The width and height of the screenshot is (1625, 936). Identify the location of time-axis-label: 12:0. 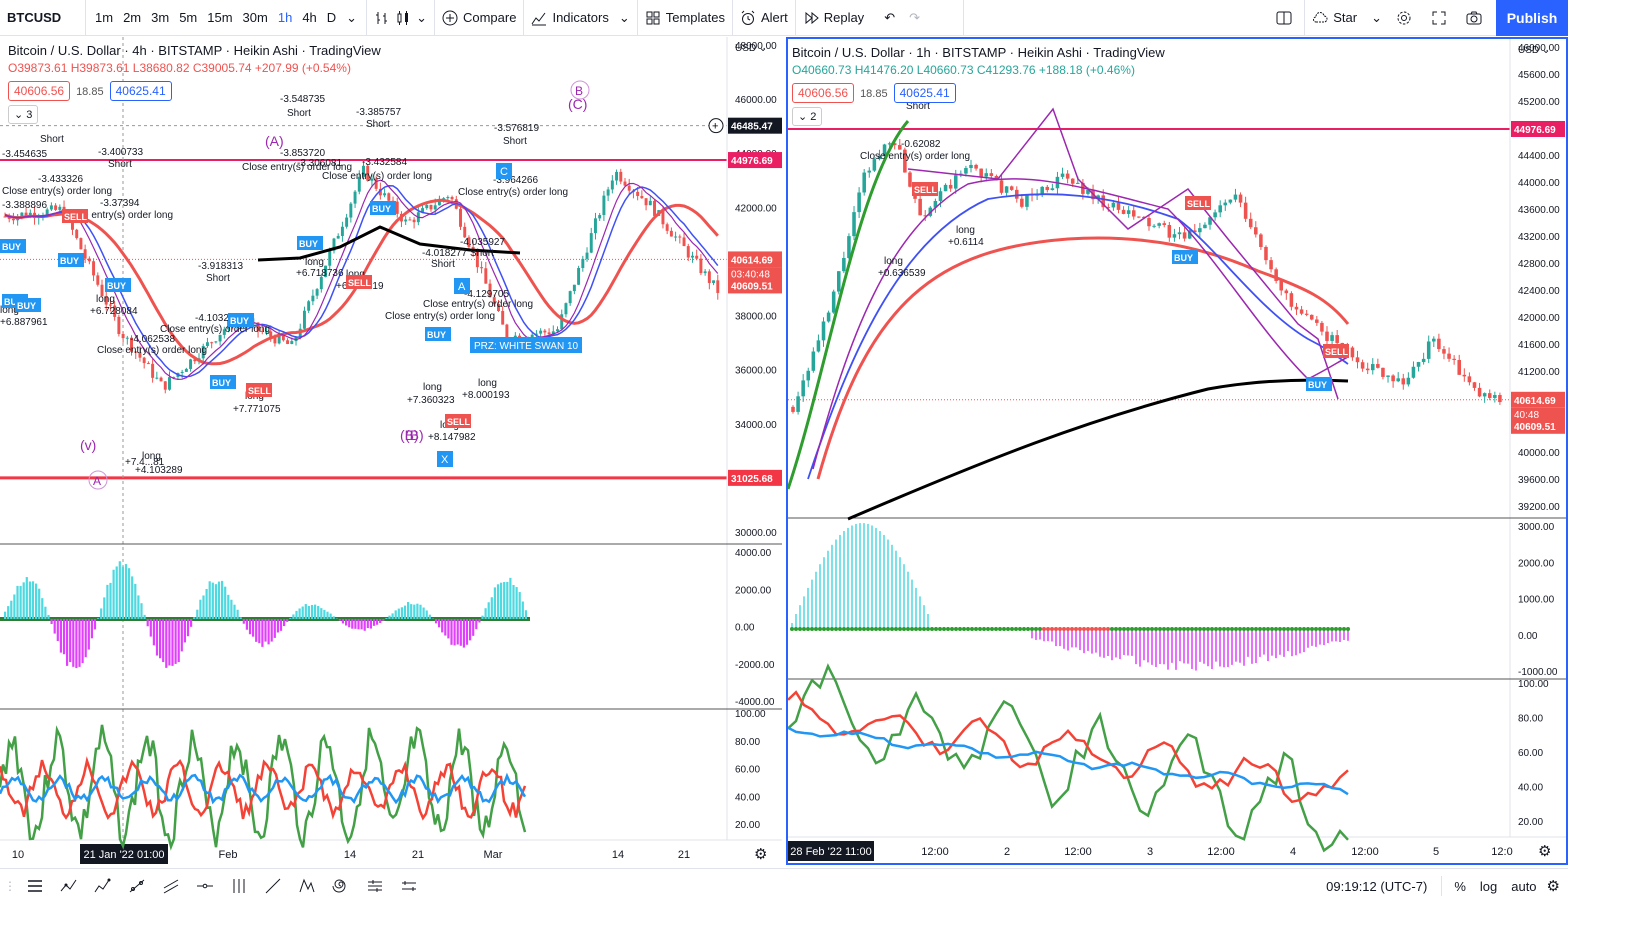
(1501, 852).